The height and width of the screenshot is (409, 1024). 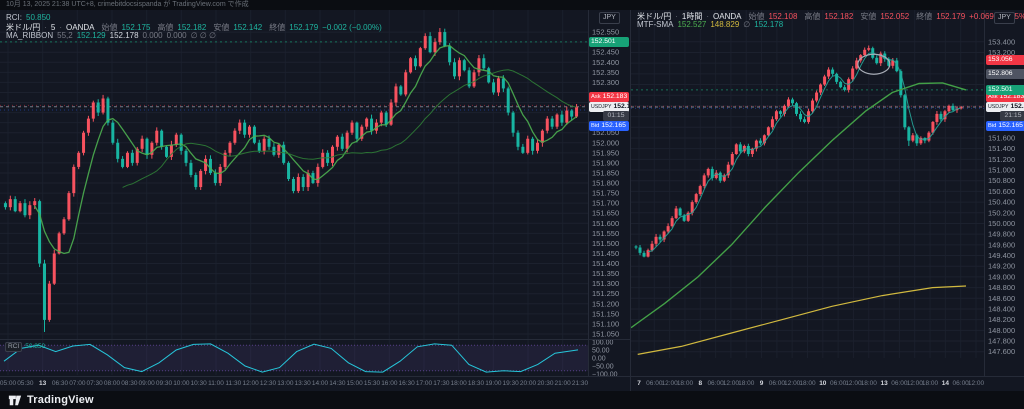 What do you see at coordinates (692, 24) in the screenshot?
I see `indicator-value: 152.527` at bounding box center [692, 24].